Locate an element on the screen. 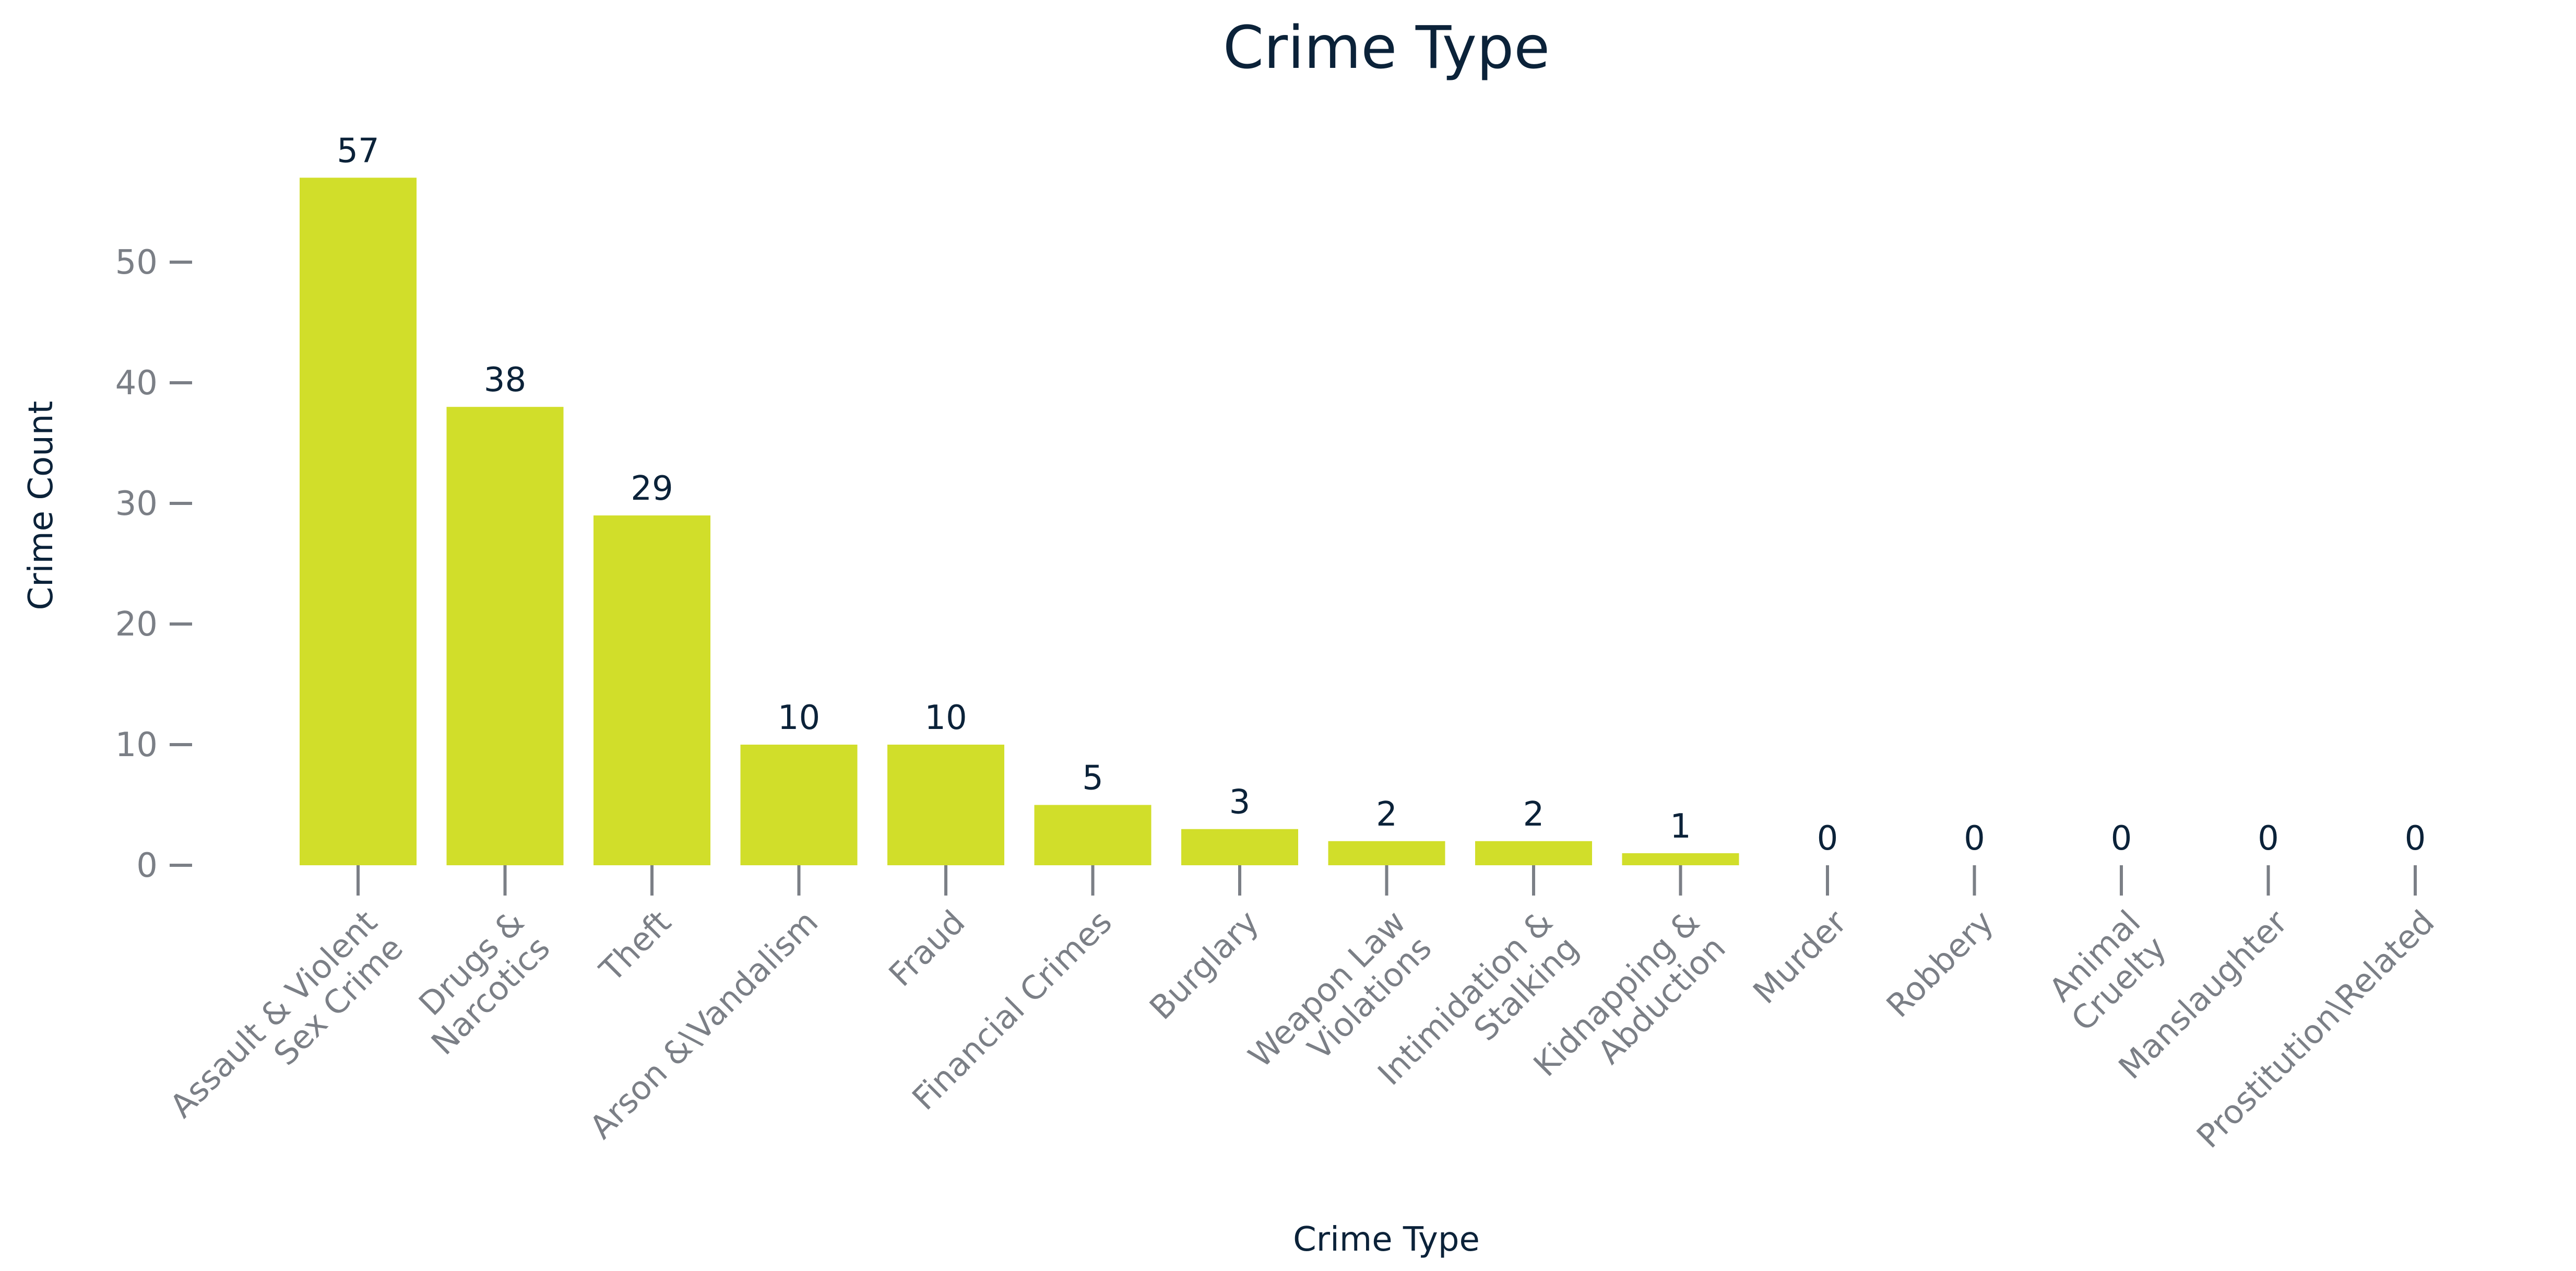  data-label: 5 is located at coordinates (1092, 778).